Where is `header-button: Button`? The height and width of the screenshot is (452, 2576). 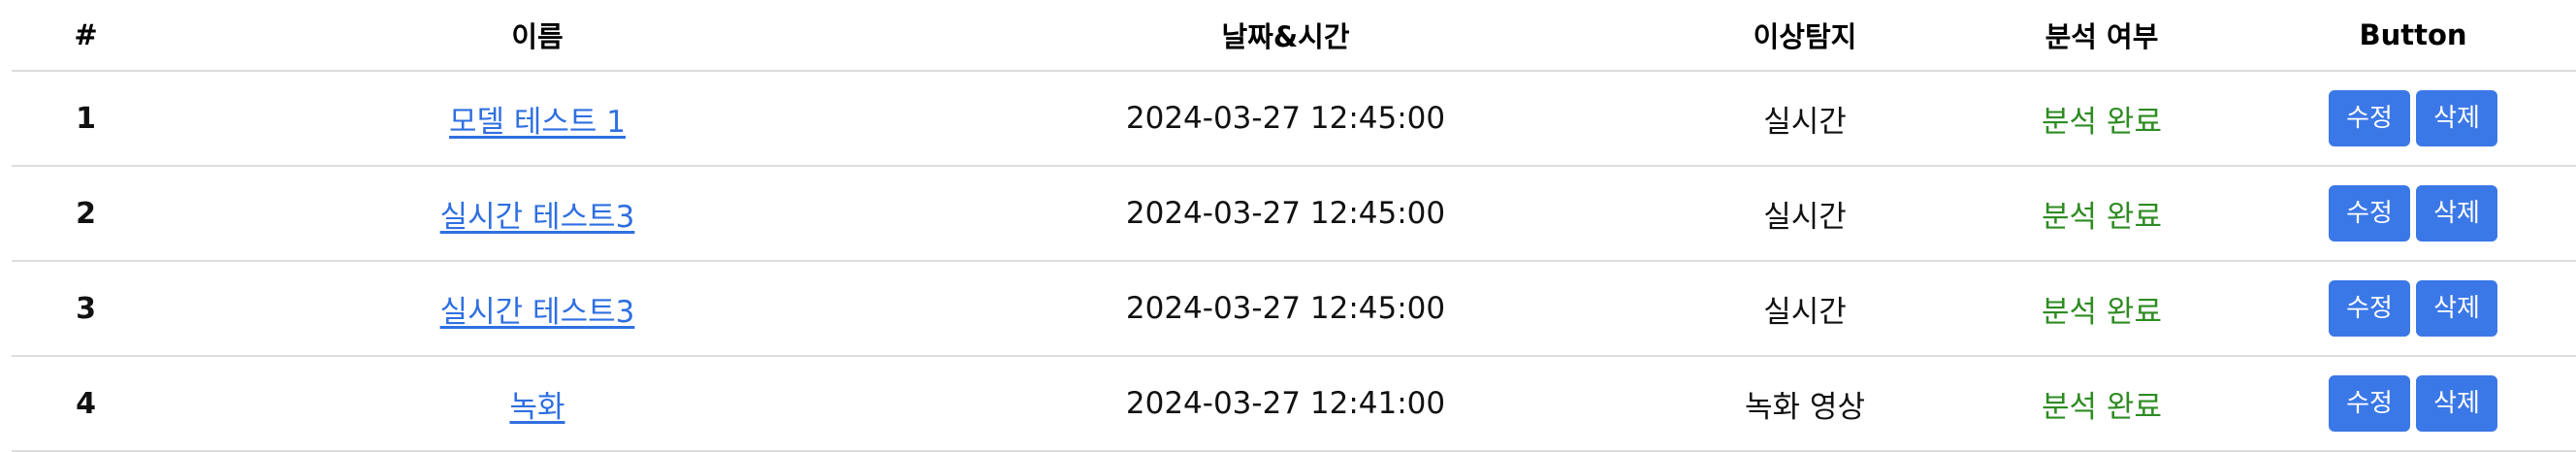
header-button: Button is located at coordinates (2413, 36).